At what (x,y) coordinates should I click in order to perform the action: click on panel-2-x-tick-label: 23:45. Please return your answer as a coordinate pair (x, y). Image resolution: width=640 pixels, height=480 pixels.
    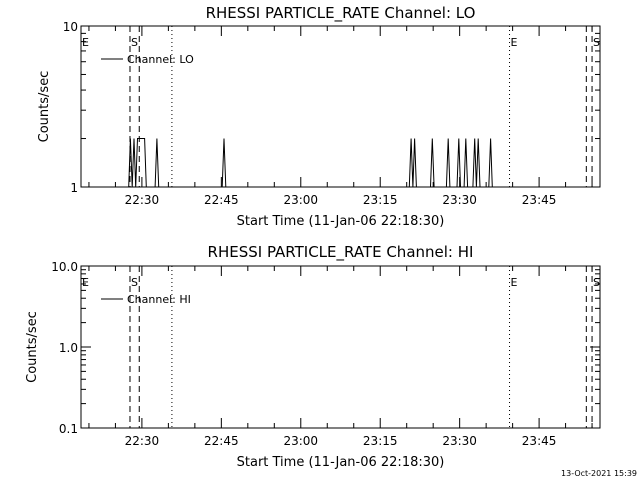
    Looking at the image, I should click on (539, 441).